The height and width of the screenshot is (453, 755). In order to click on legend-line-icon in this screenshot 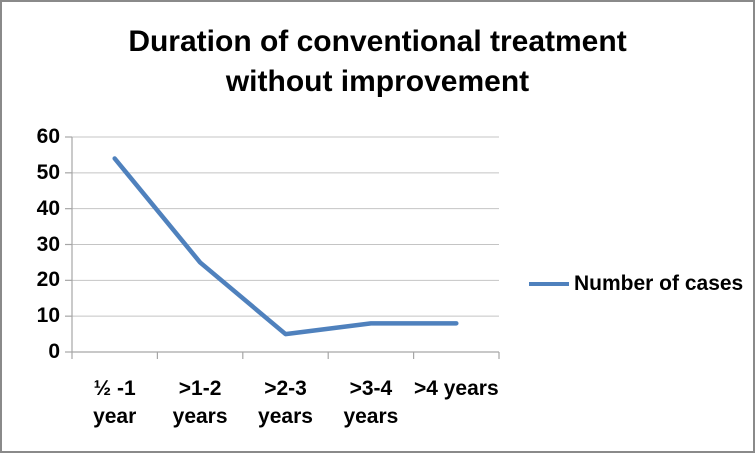, I will do `click(549, 284)`.